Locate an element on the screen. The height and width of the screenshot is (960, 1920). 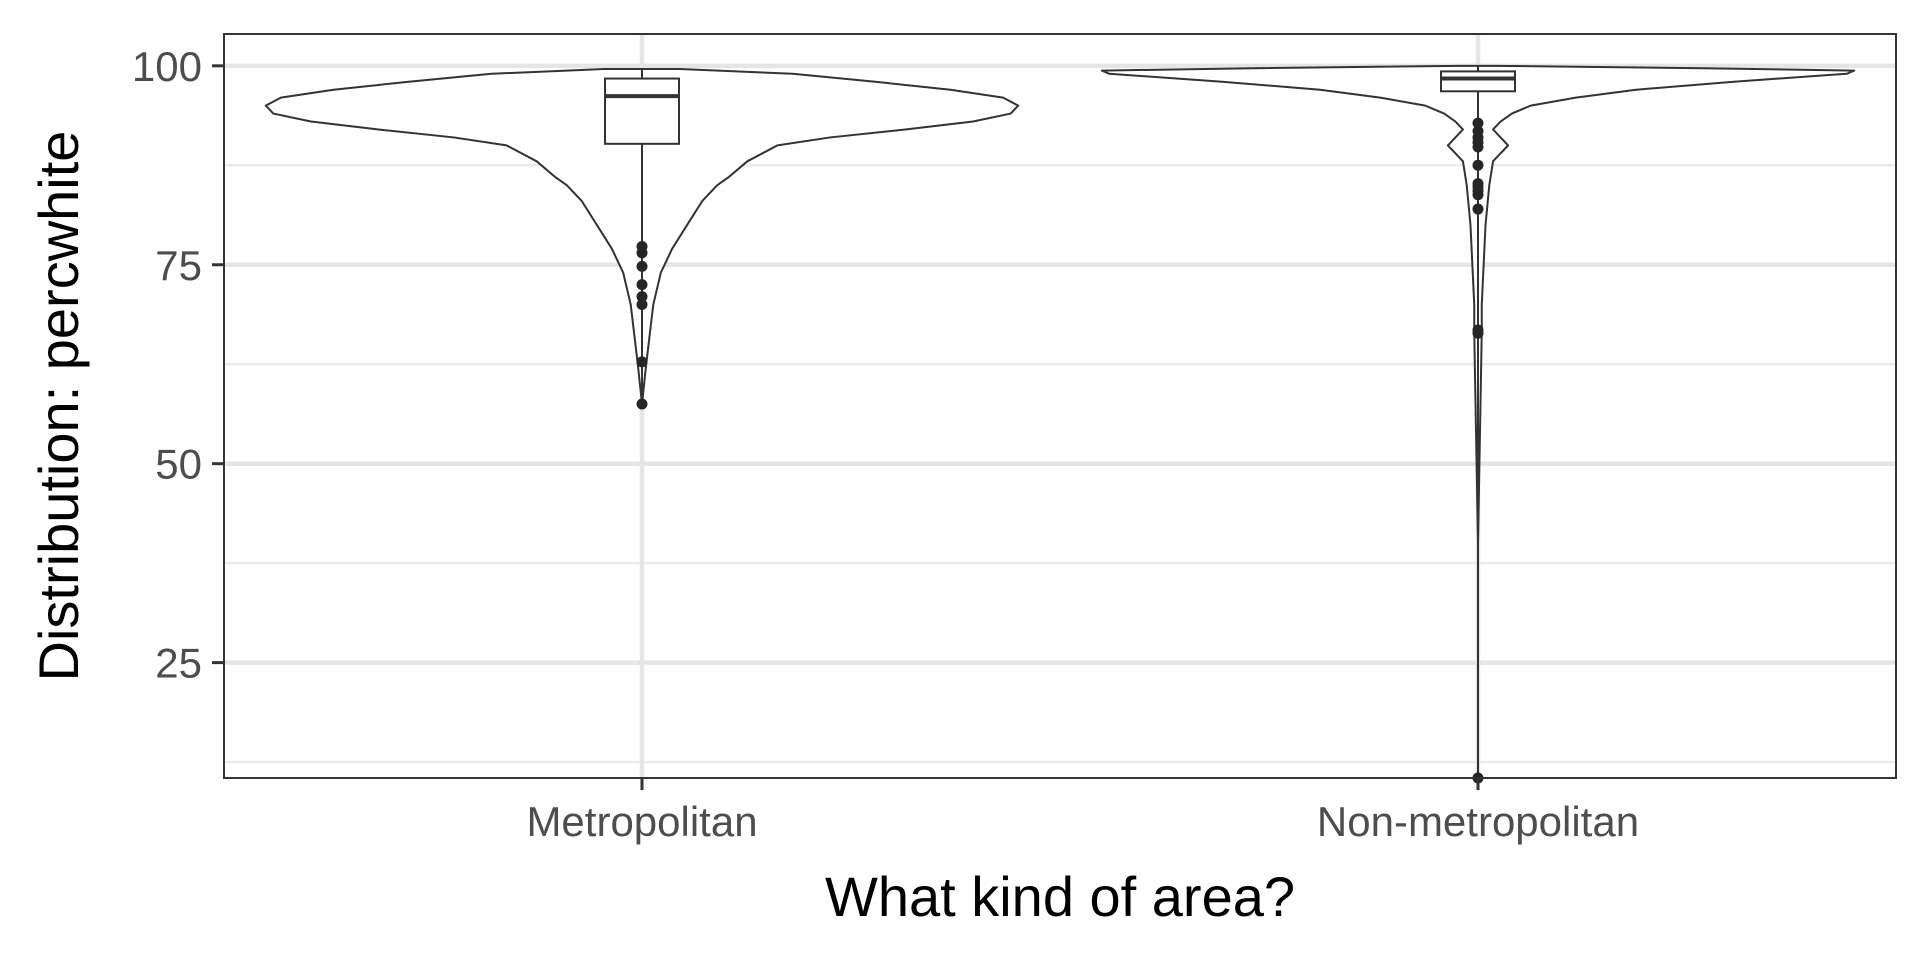
y-tick-label: 25 is located at coordinates (178, 663).